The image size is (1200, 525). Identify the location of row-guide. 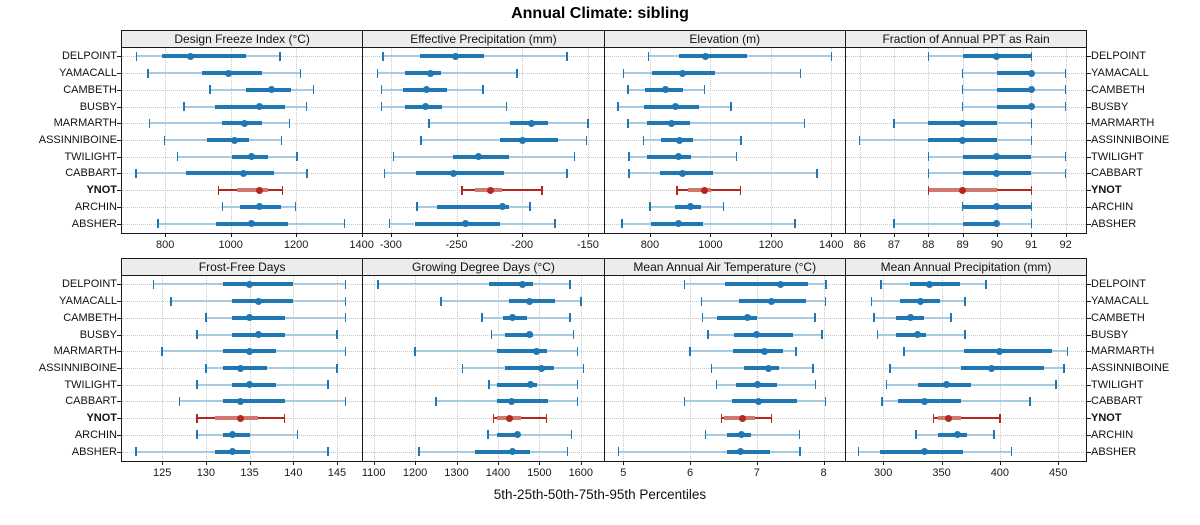
(966, 302).